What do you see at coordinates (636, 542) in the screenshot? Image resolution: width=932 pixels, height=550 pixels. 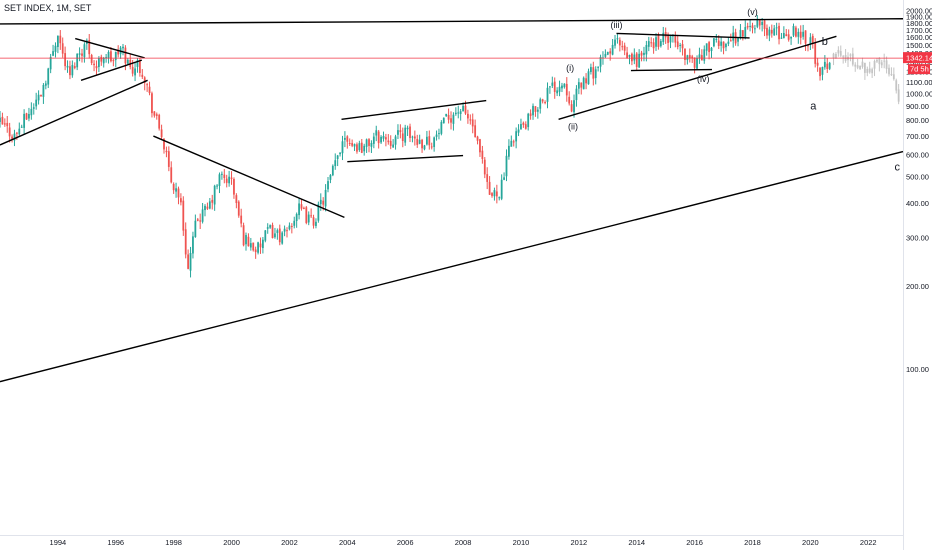 I see `x-tick-label: 2014` at bounding box center [636, 542].